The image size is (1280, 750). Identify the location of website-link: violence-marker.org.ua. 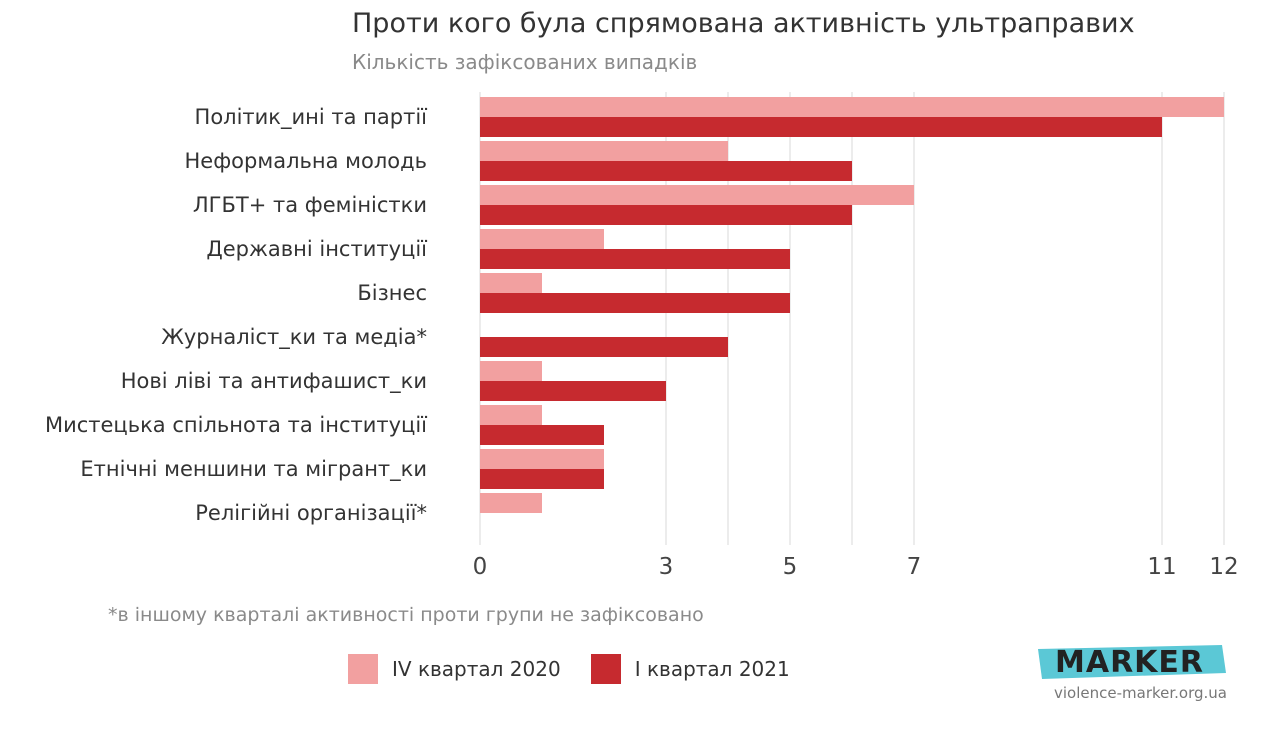
(1140, 693).